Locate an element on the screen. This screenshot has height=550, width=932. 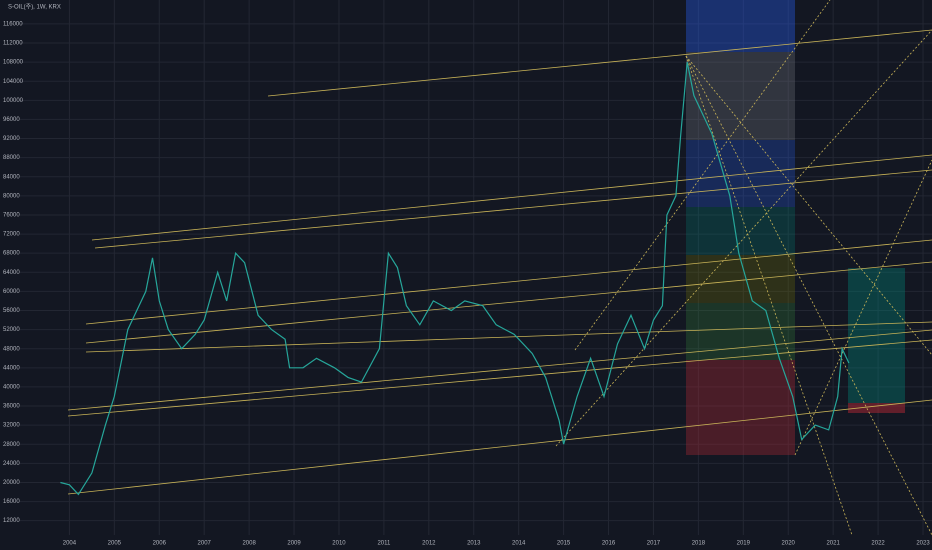
y-tick-label: 108000 is located at coordinates (13, 63).